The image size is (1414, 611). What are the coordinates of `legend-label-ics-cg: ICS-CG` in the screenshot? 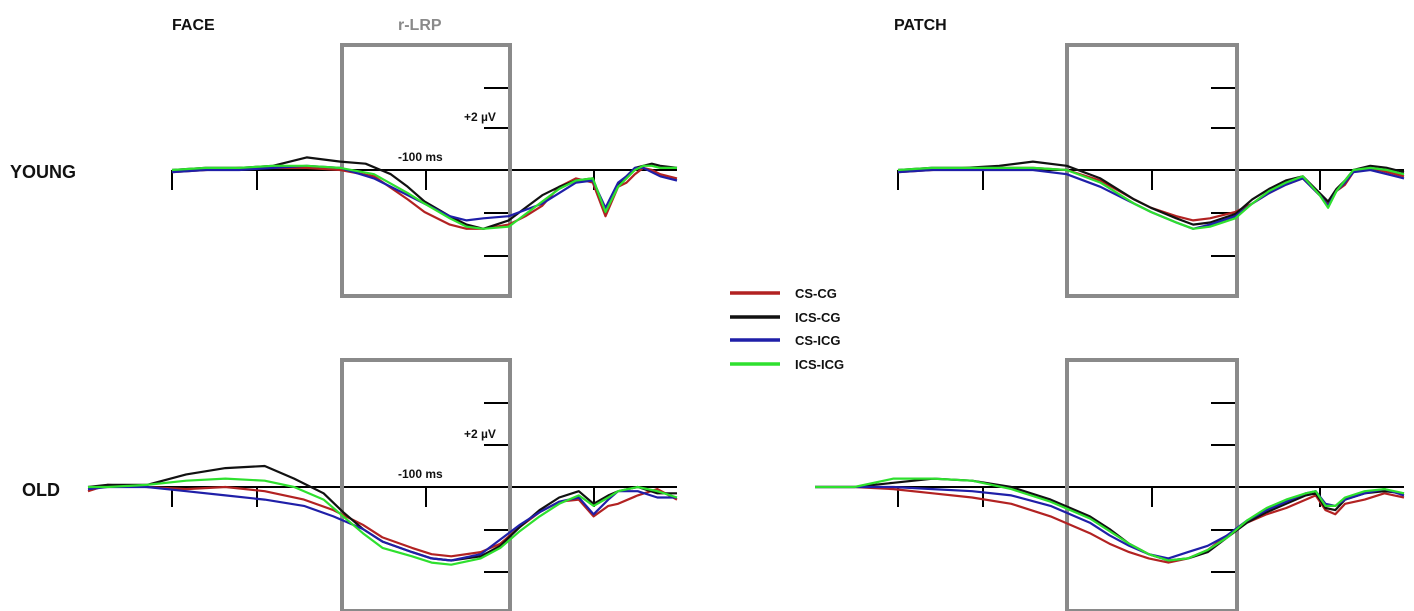 It's located at (818, 317).